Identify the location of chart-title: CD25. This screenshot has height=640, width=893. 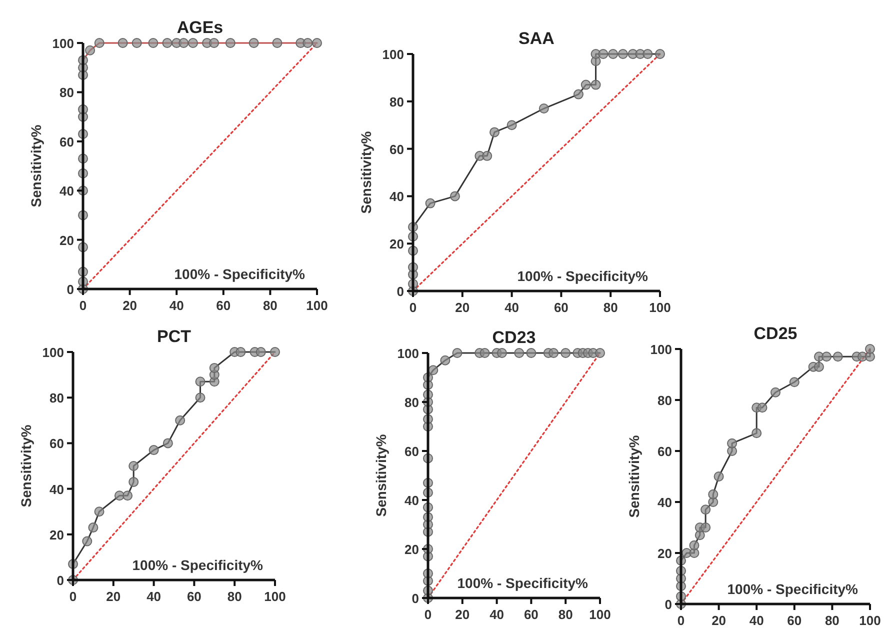
(776, 333).